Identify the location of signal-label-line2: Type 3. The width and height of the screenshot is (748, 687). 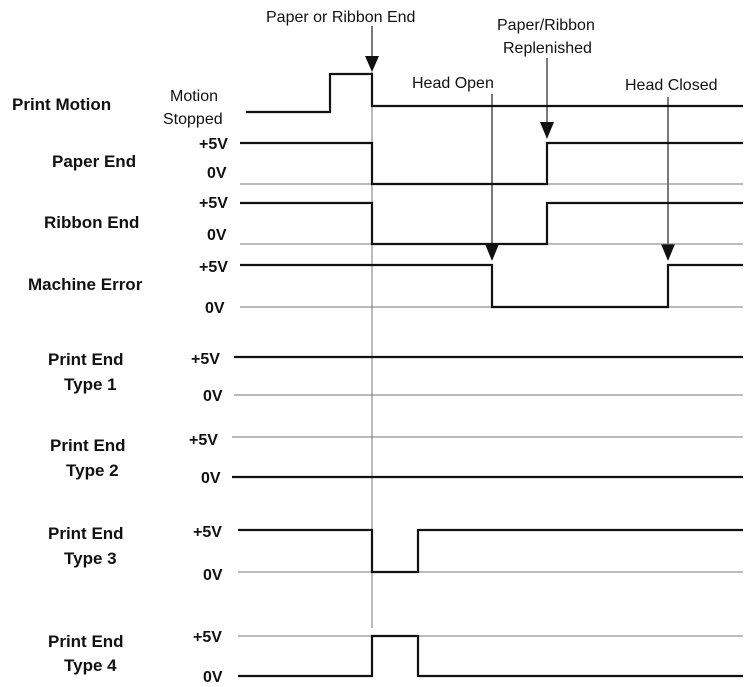
(90, 558).